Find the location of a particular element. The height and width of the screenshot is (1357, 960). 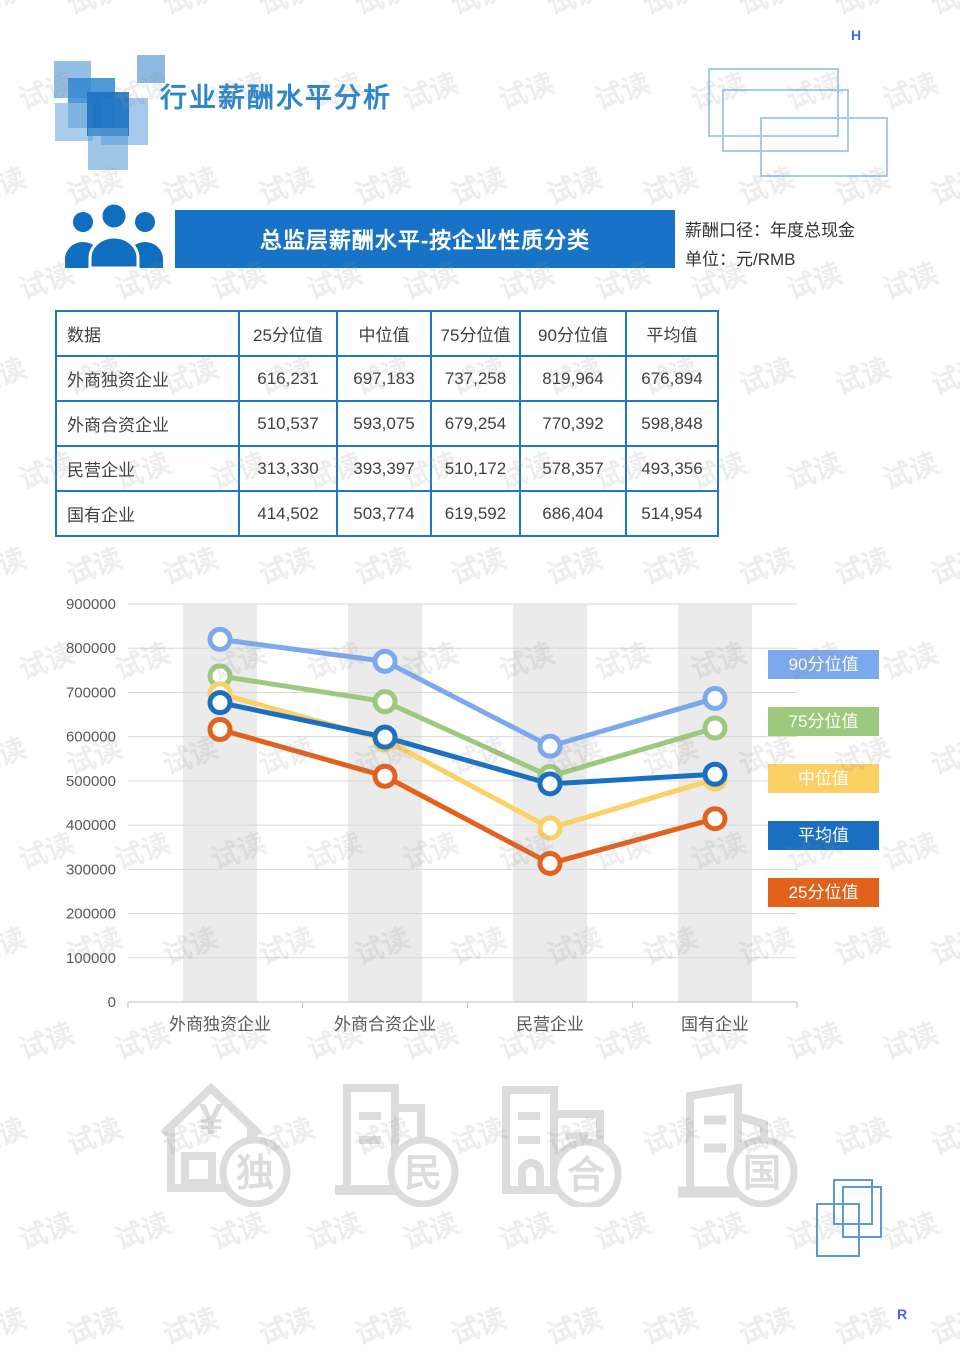

table-cell: 578,357 is located at coordinates (573, 468).